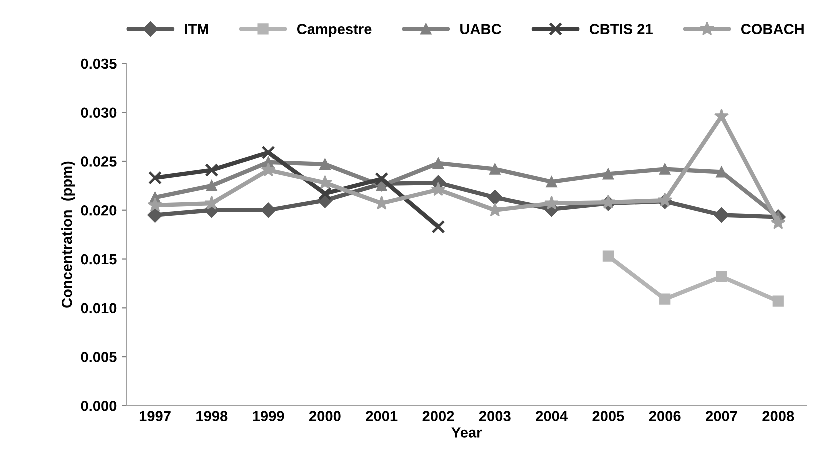 The image size is (819, 472). What do you see at coordinates (481, 29) in the screenshot?
I see `legend-label: UABC` at bounding box center [481, 29].